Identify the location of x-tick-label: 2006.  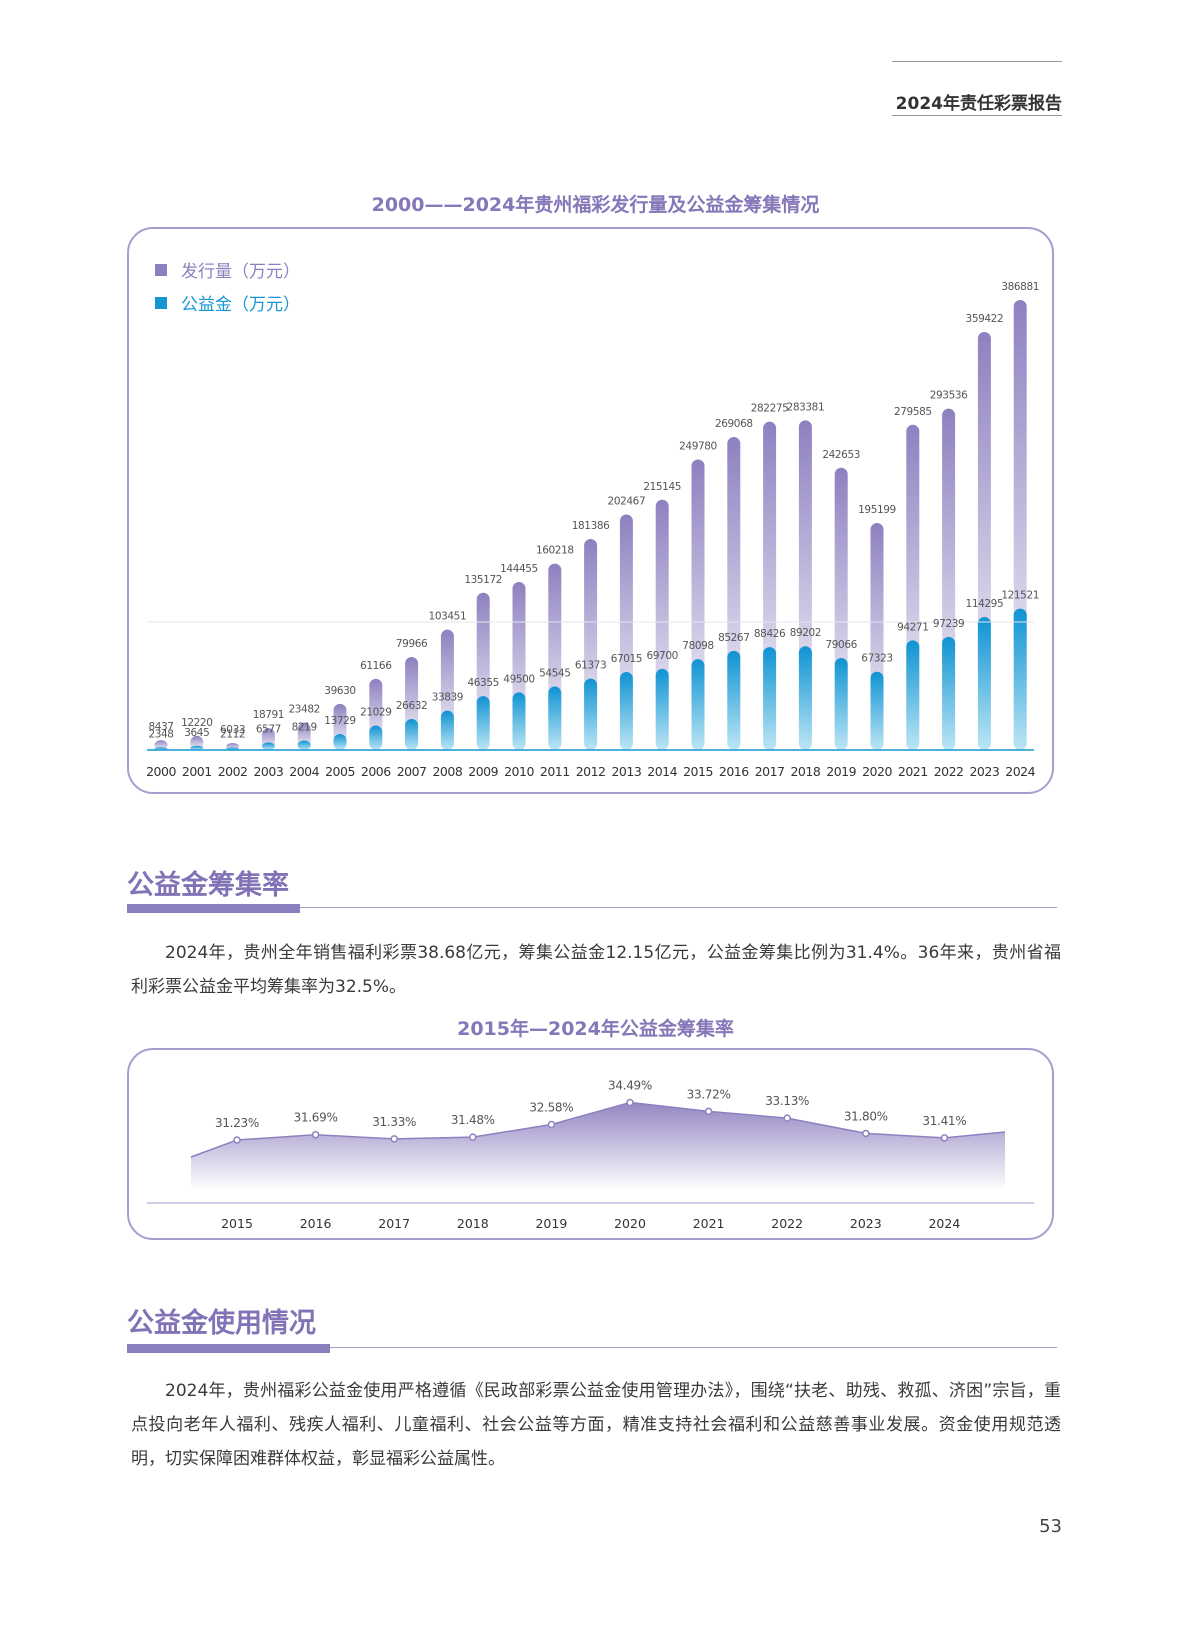
(376, 771).